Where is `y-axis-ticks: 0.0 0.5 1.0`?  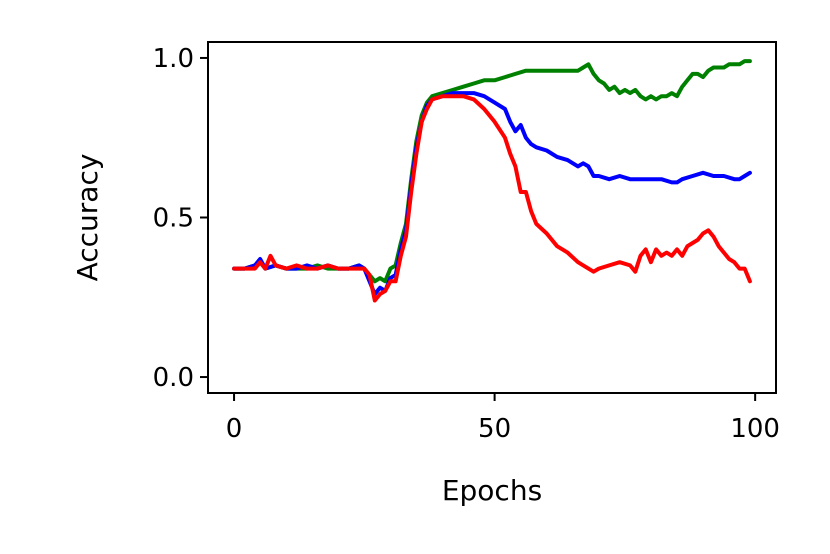
y-axis-ticks: 0.0 0.5 1.0 is located at coordinates (180, 218).